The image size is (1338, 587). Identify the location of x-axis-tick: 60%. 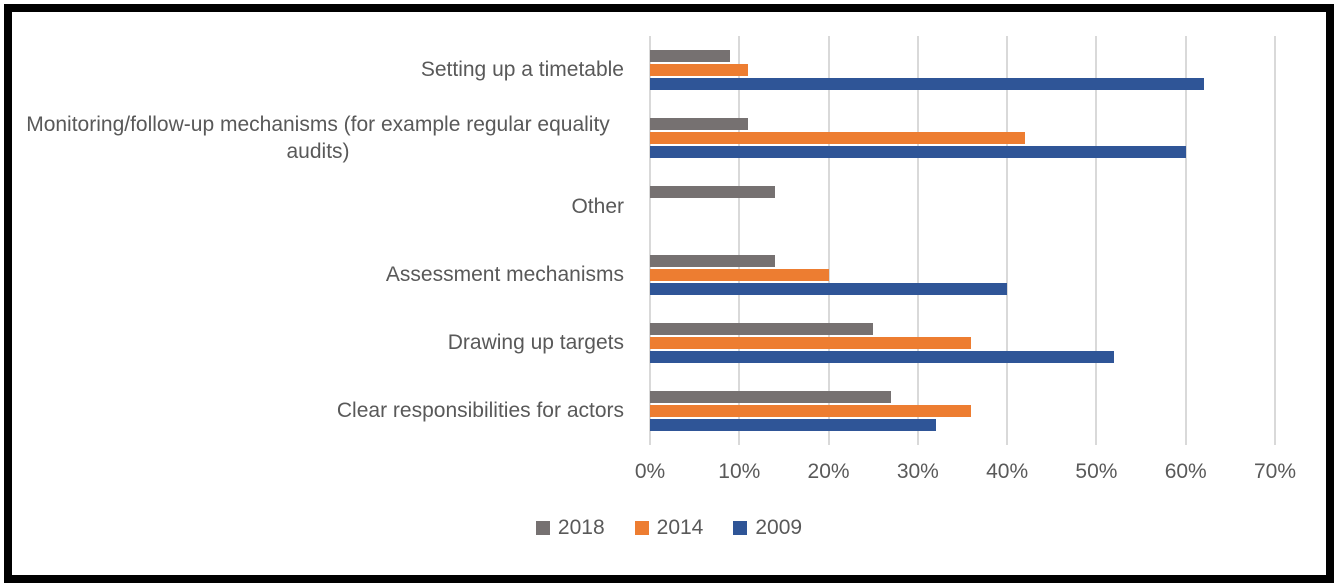
(1185, 471).